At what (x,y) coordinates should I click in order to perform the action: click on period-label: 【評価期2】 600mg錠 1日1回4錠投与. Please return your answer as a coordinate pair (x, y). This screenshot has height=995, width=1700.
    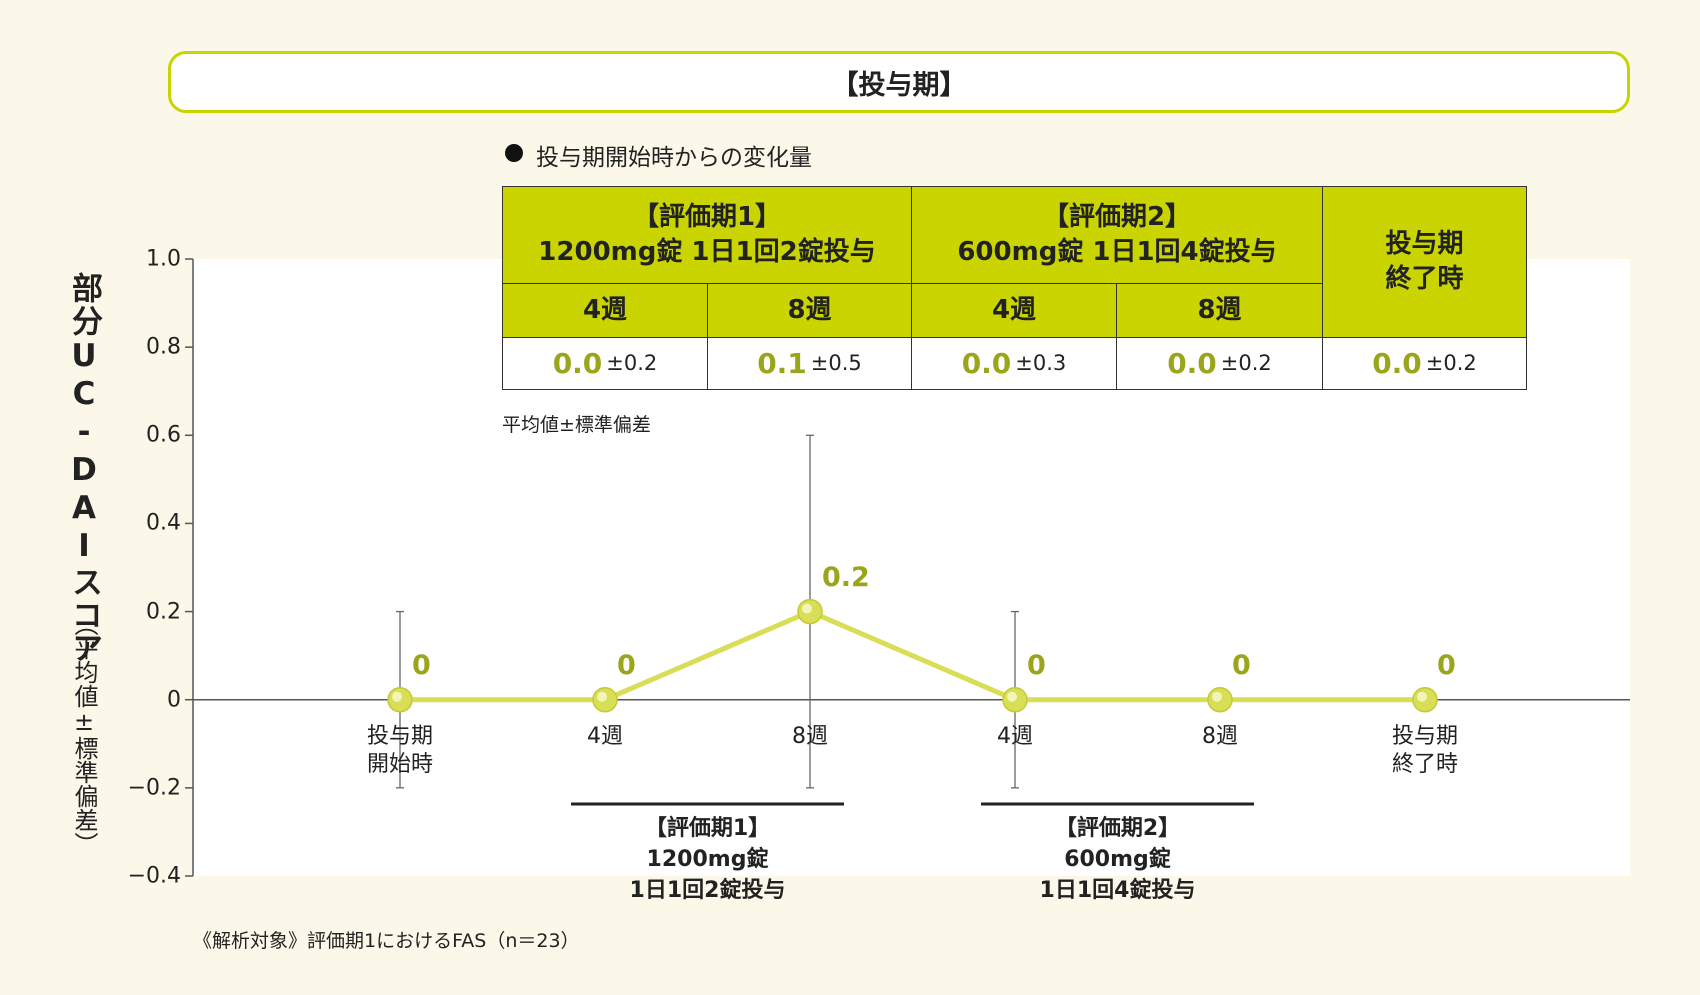
    Looking at the image, I should click on (1117, 859).